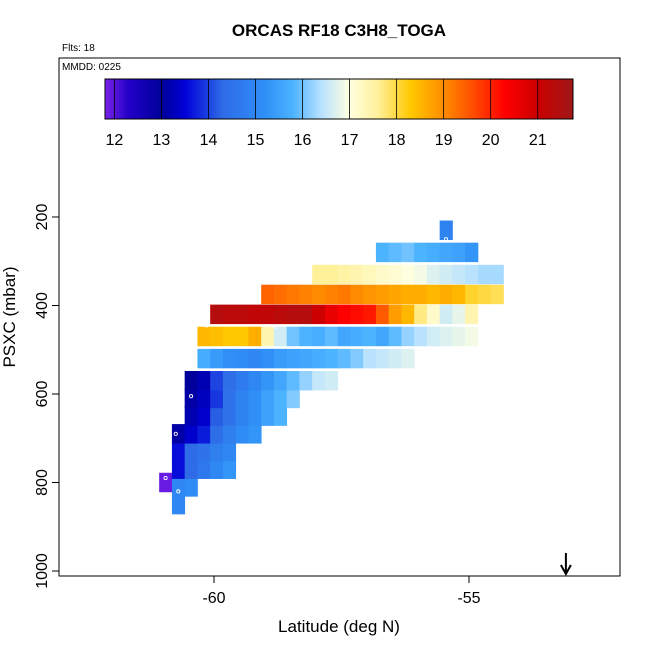 The image size is (650, 650). I want to click on flights-note: Flts: 18, so click(78, 48).